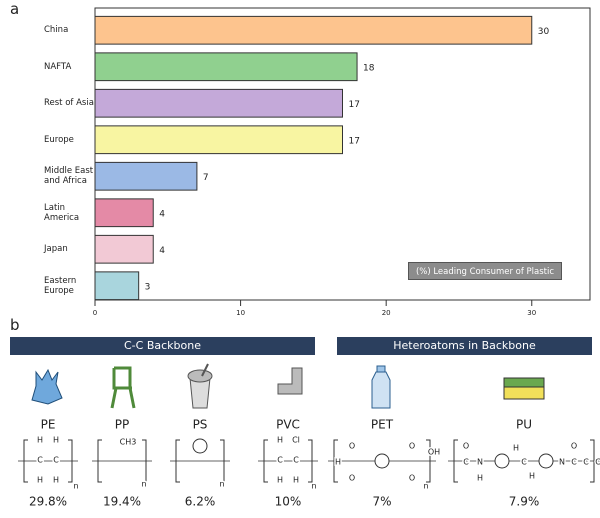 The image size is (600, 518). I want to click on annotation: (%) Leading Consumer of Plastic, so click(485, 271).